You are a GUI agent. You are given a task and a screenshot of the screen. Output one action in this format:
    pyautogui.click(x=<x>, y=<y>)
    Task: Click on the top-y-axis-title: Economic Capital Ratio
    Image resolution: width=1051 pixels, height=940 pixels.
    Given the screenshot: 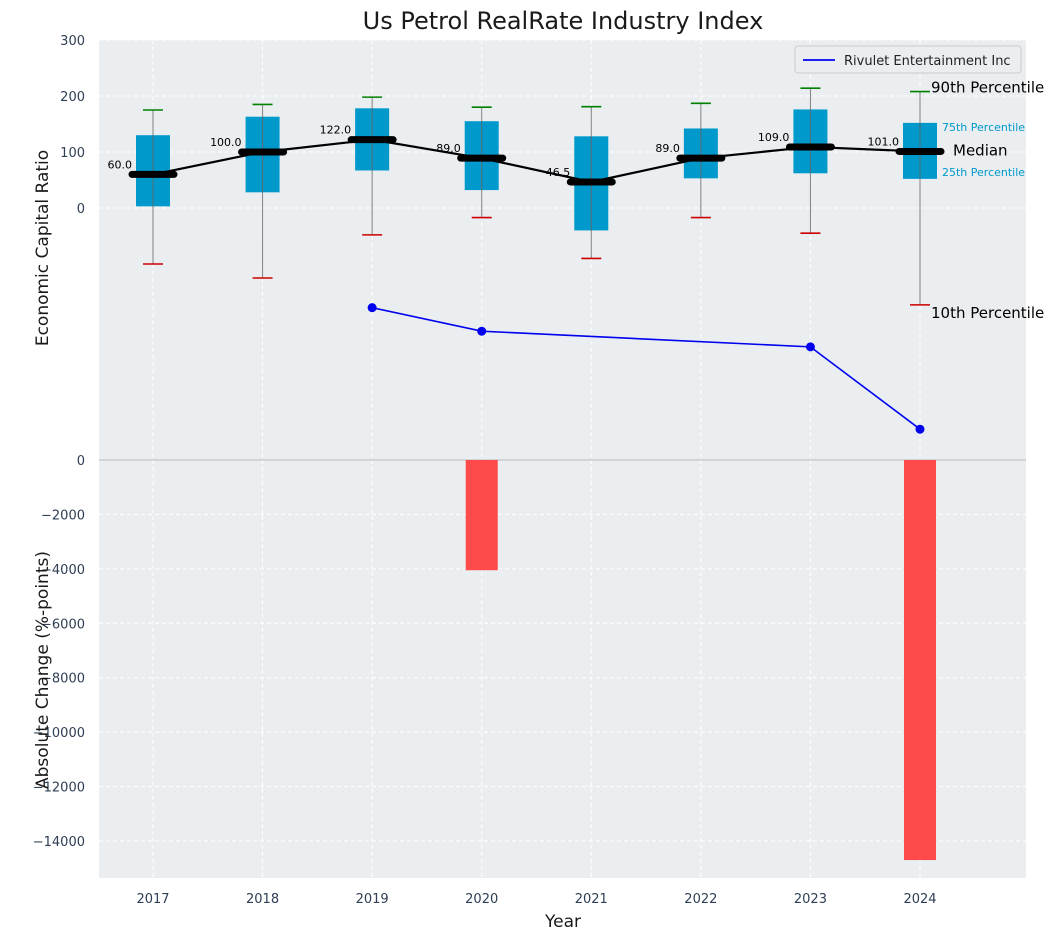 What is the action you would take?
    pyautogui.click(x=43, y=248)
    